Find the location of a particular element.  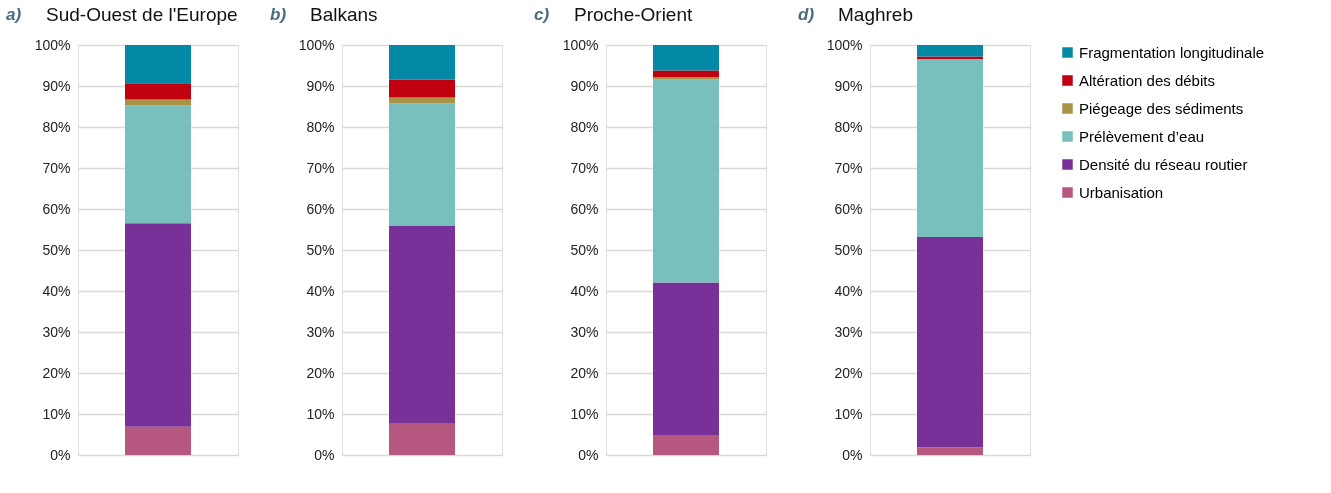

chart-title: Sud-Ouest de l'Europe is located at coordinates (142, 14).